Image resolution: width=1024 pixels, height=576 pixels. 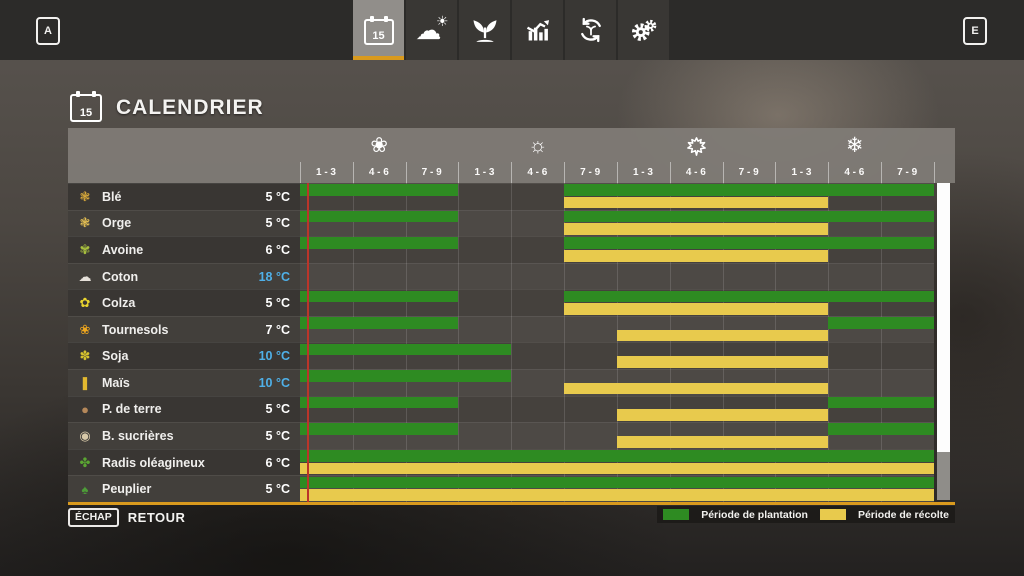 What do you see at coordinates (378, 58) in the screenshot?
I see `active-tab-underline` at bounding box center [378, 58].